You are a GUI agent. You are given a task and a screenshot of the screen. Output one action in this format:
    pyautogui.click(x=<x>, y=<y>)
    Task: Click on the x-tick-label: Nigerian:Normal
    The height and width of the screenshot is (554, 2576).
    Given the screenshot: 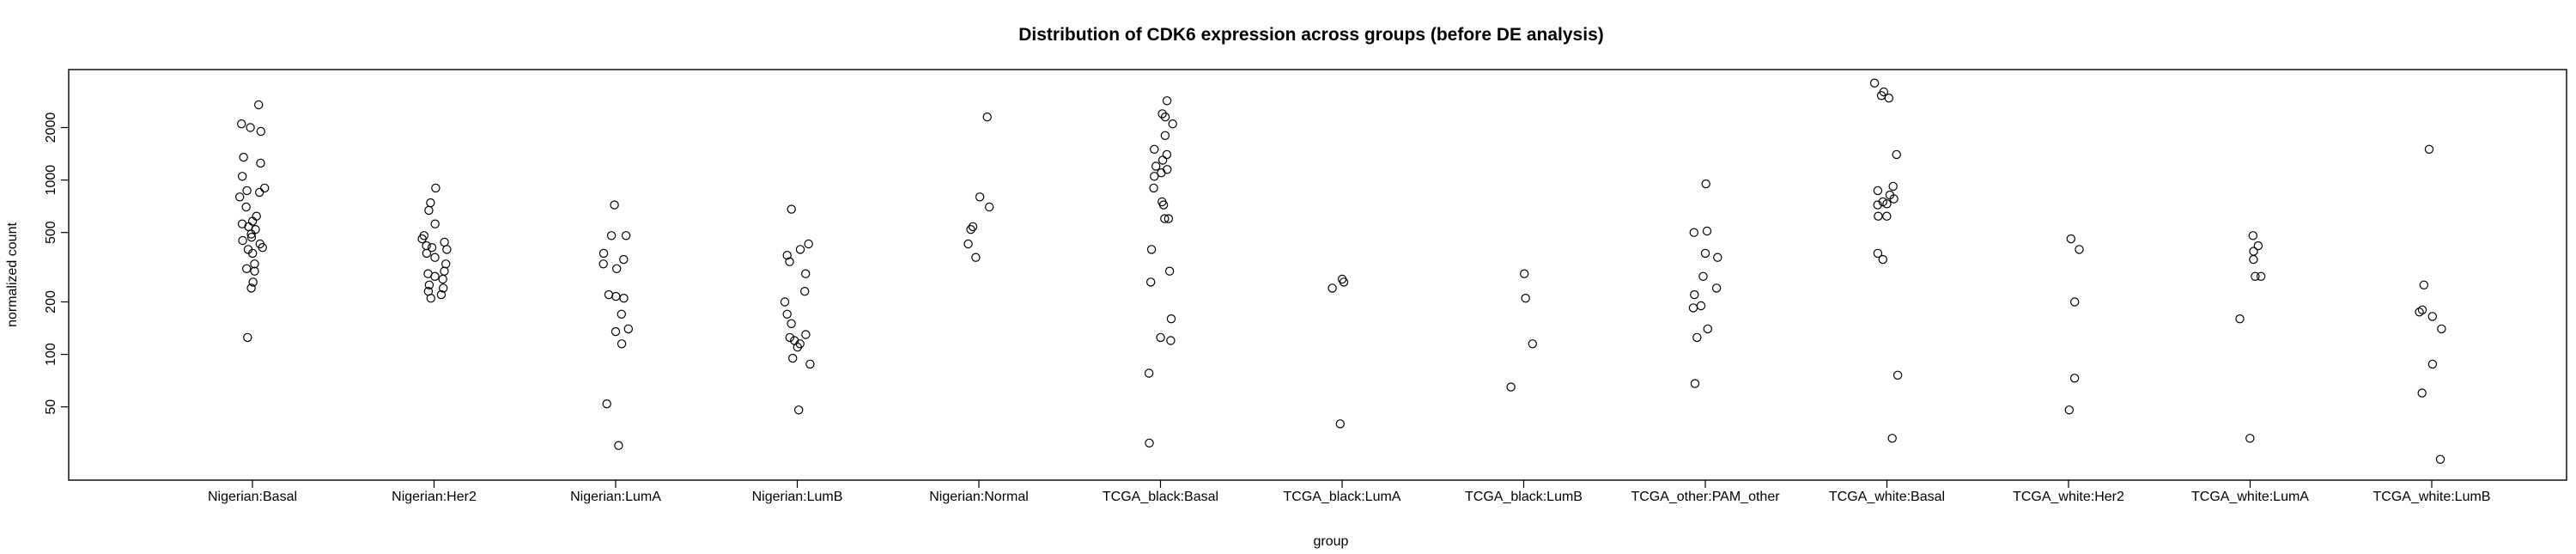 What is the action you would take?
    pyautogui.click(x=979, y=497)
    